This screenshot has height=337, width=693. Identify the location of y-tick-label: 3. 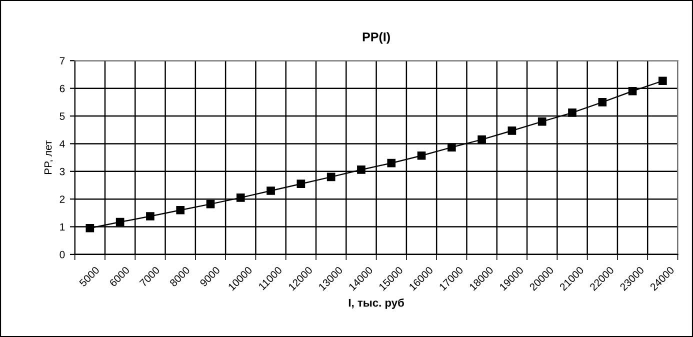
(62, 172).